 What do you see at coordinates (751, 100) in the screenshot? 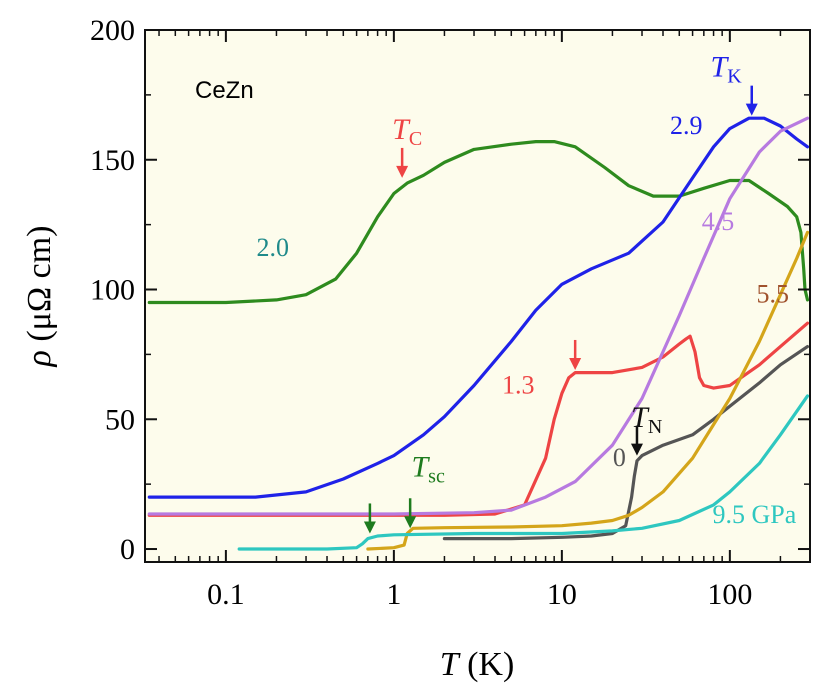
I see `tk-arrow` at bounding box center [751, 100].